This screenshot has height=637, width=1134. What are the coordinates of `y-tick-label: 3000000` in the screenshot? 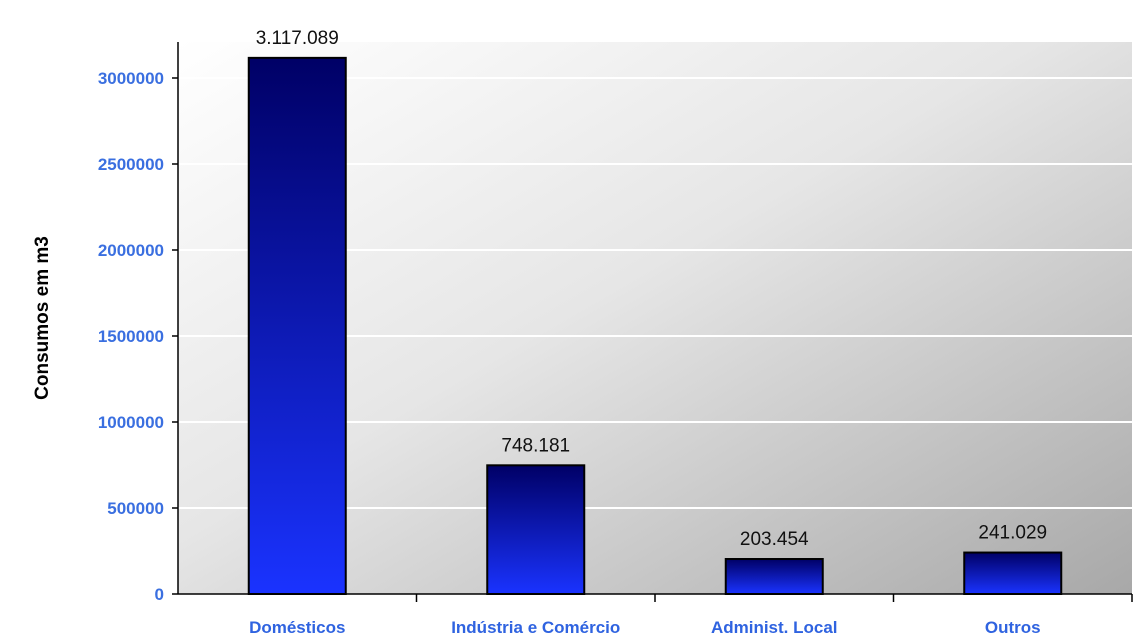 It's located at (131, 78).